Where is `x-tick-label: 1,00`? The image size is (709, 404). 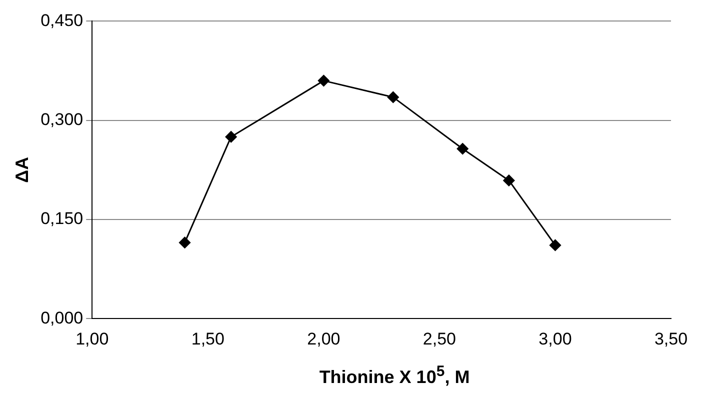 x-tick-label: 1,00 is located at coordinates (92, 338).